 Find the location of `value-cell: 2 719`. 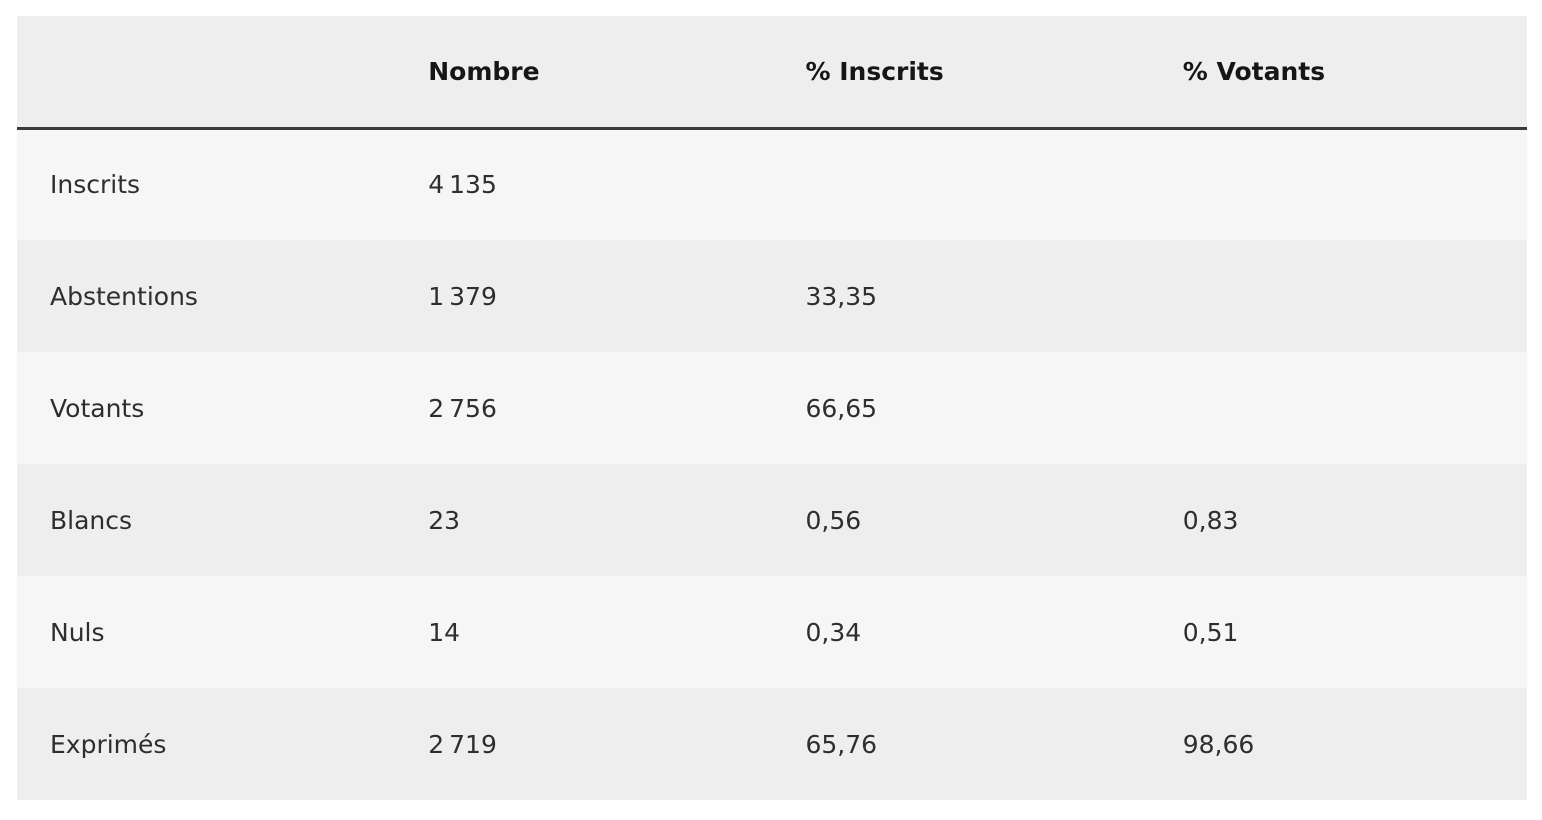

value-cell: 2 719 is located at coordinates (462, 744).